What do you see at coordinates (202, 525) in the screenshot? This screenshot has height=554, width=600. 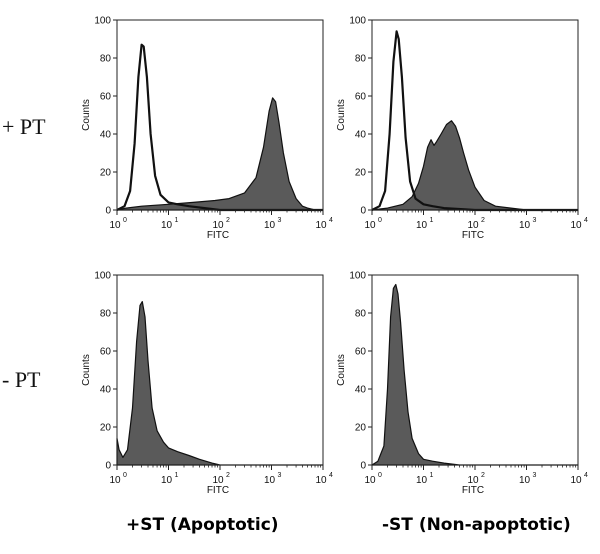 I see `column-label-apoptotic: +ST (Apoptotic)` at bounding box center [202, 525].